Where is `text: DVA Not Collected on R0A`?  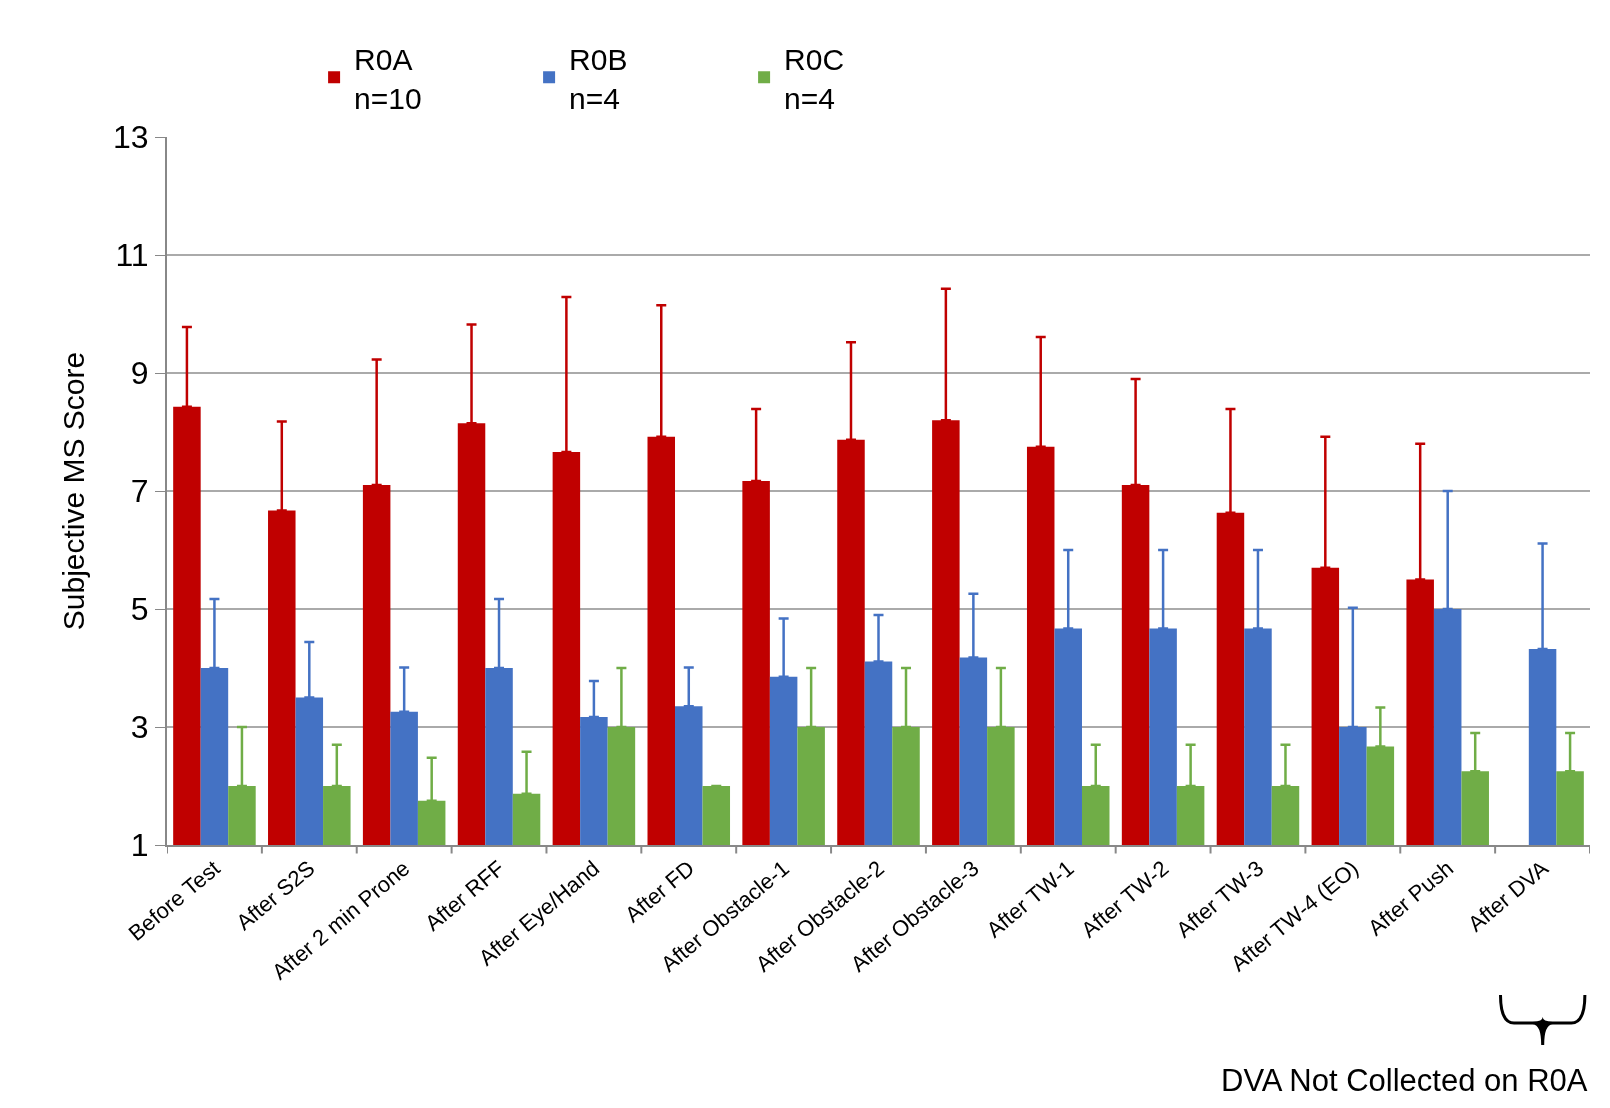
text: DVA Not Collected on R0A is located at coordinates (1404, 1080).